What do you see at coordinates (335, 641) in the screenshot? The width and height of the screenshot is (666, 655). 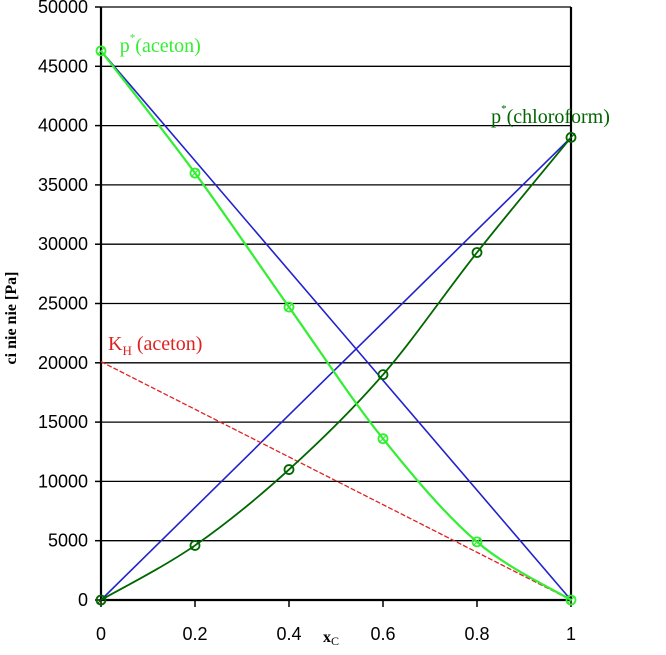 I see `x-axis-title-sub: C` at bounding box center [335, 641].